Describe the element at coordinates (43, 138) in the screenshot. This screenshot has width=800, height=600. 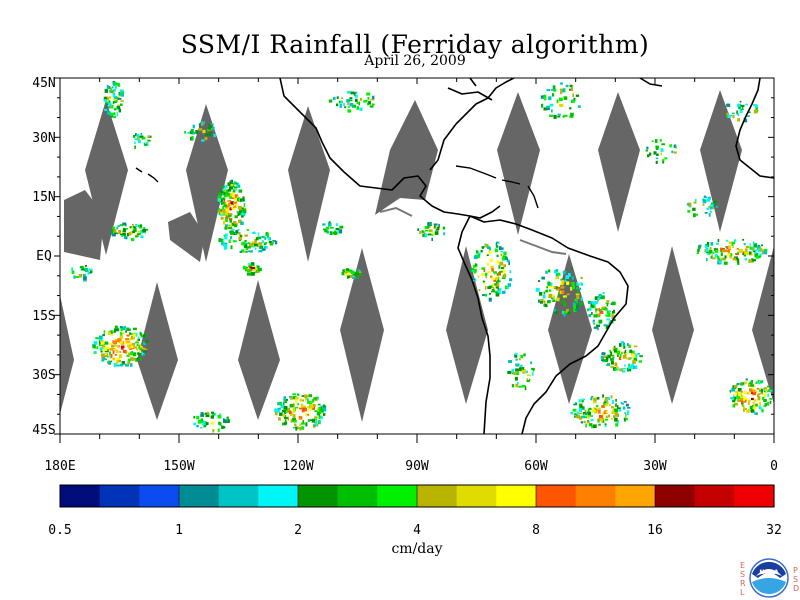
I see `lat-label: 30N` at that location.